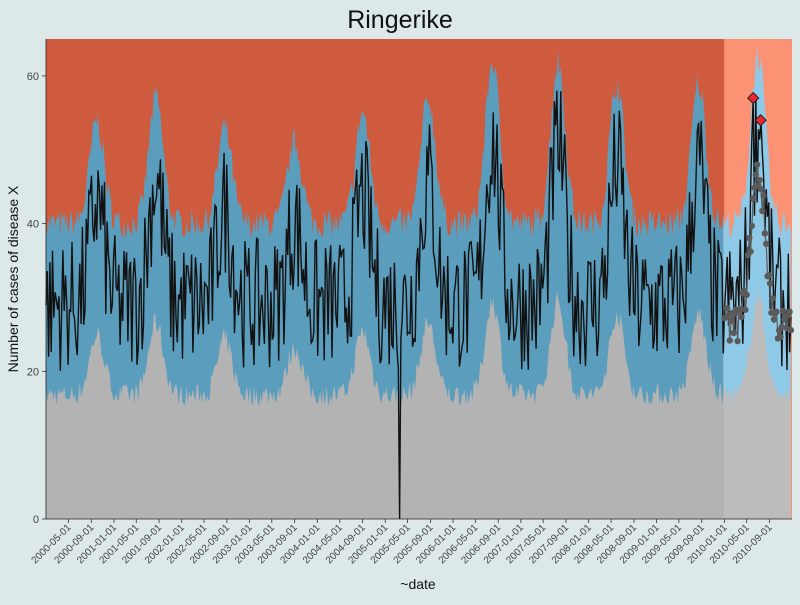 The image size is (800, 605). I want to click on x-axis-label: ~date, so click(418, 584).